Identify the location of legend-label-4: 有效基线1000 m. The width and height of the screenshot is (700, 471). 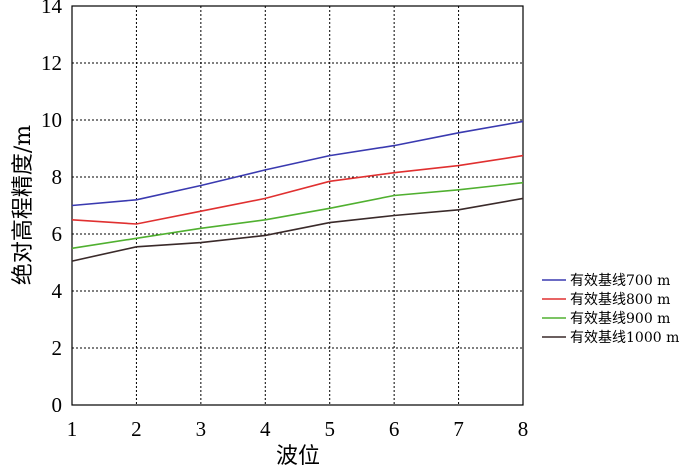
(624, 337).